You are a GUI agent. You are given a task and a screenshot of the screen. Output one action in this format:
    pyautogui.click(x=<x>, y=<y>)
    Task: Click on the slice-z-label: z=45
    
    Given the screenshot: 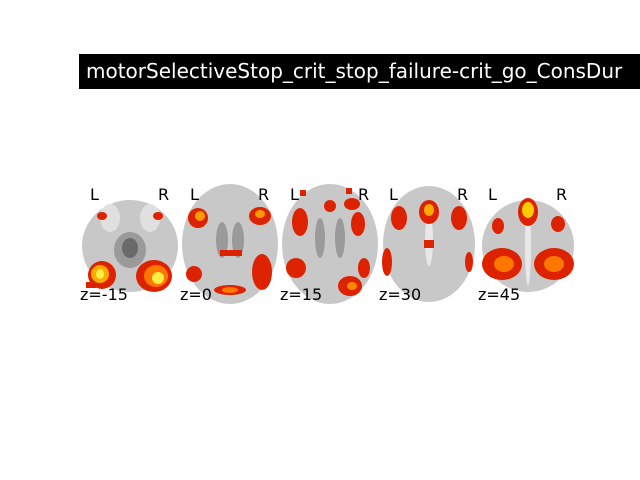 What is the action you would take?
    pyautogui.click(x=499, y=294)
    